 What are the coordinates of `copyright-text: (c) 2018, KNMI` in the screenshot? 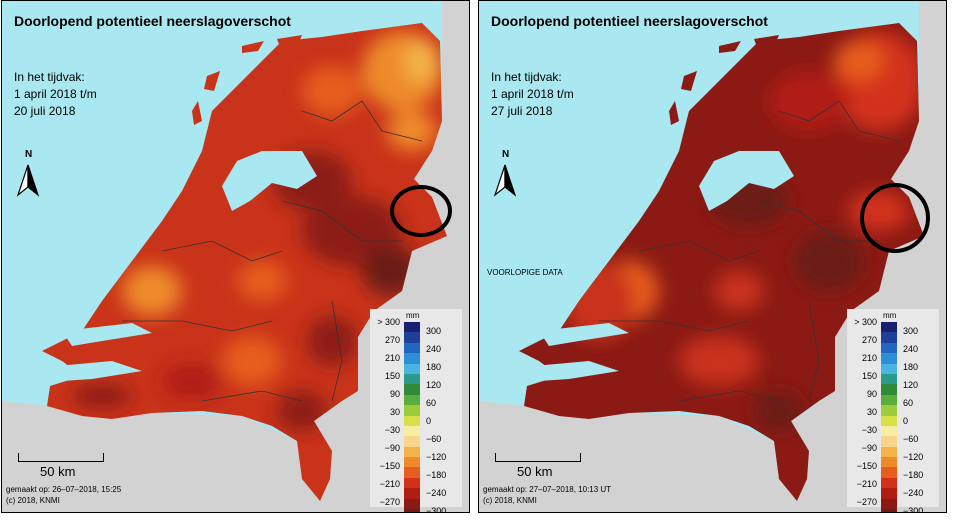 It's located at (510, 500).